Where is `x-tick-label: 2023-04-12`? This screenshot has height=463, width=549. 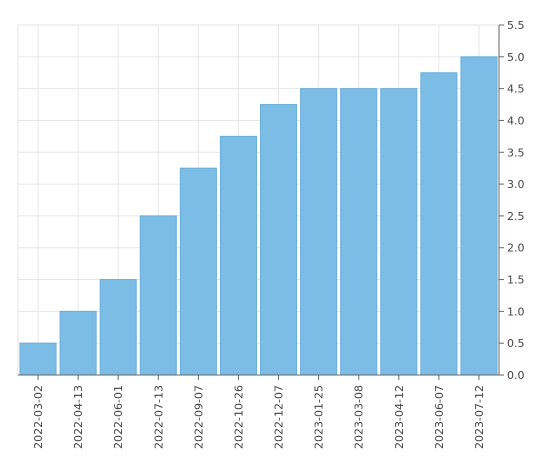
x-tick-label: 2023-04-12 is located at coordinates (399, 417).